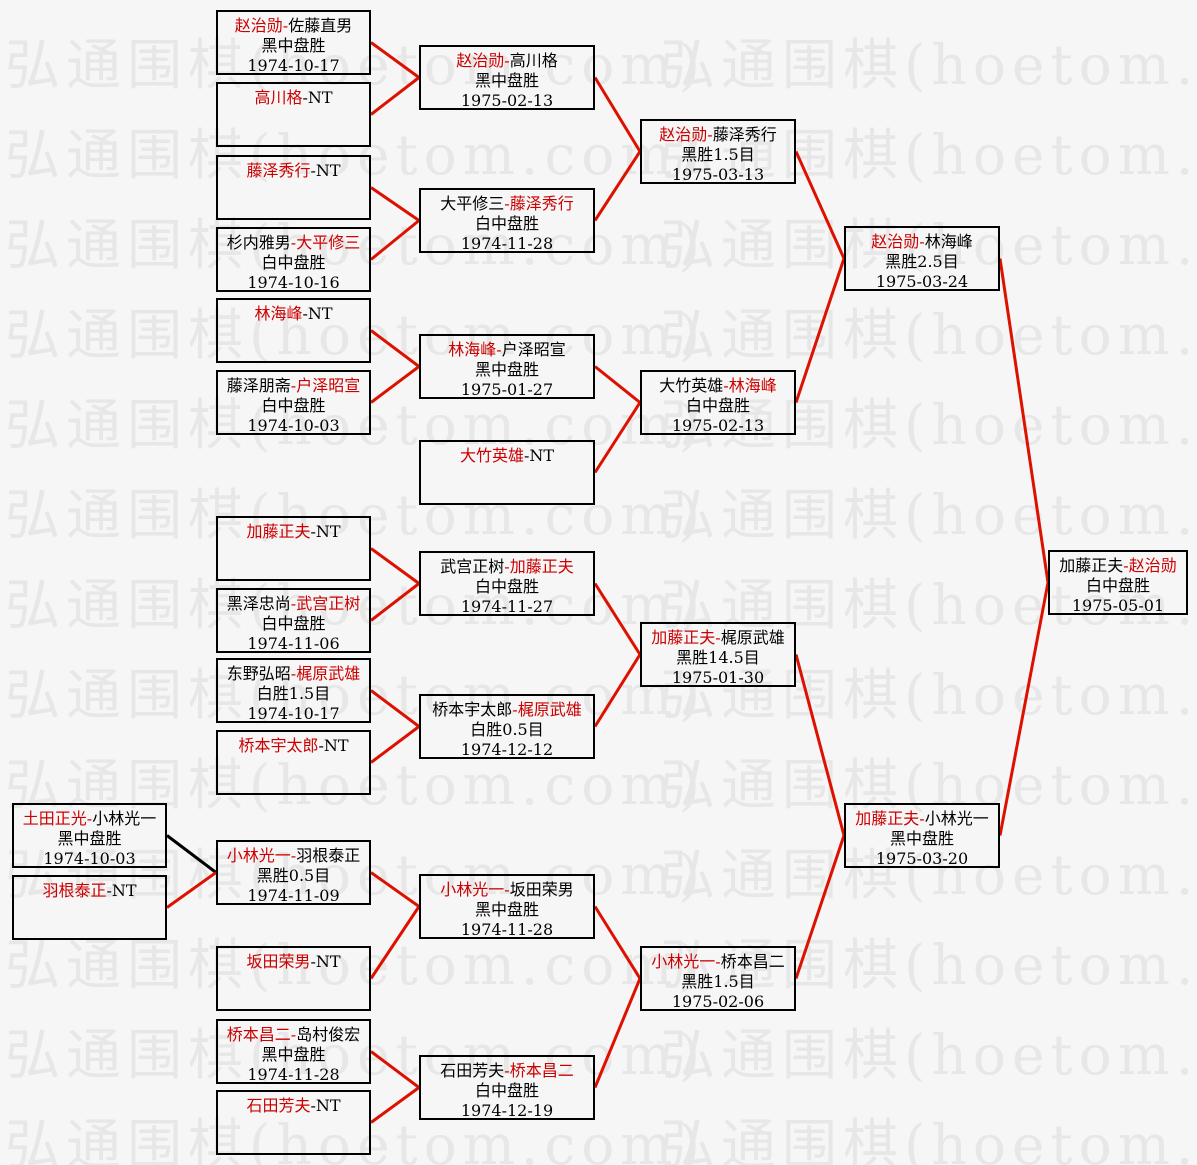 Image resolution: width=1197 pixels, height=1165 pixels. I want to click on match-box-D3: 加藤正夫-梶原武雄 黑胜14.5目 1975-01-30, so click(718, 654).